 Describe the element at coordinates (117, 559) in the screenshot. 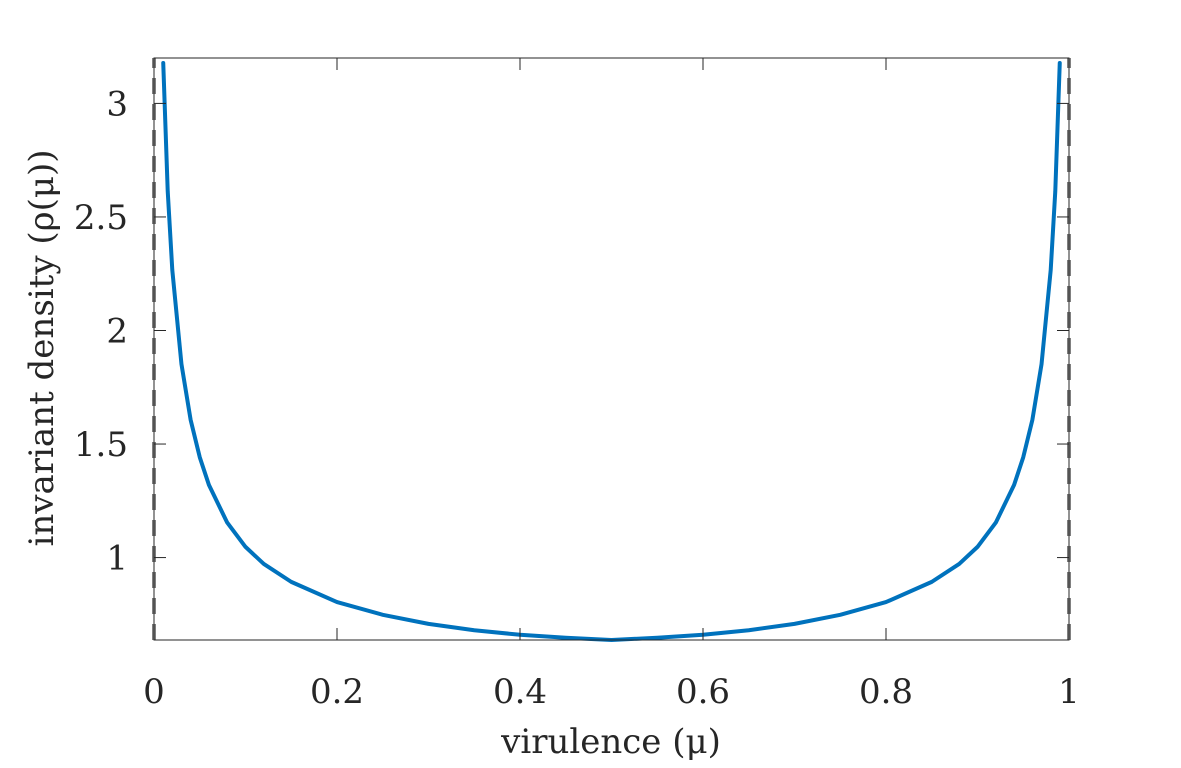

I see `y-tick-label: 1` at that location.